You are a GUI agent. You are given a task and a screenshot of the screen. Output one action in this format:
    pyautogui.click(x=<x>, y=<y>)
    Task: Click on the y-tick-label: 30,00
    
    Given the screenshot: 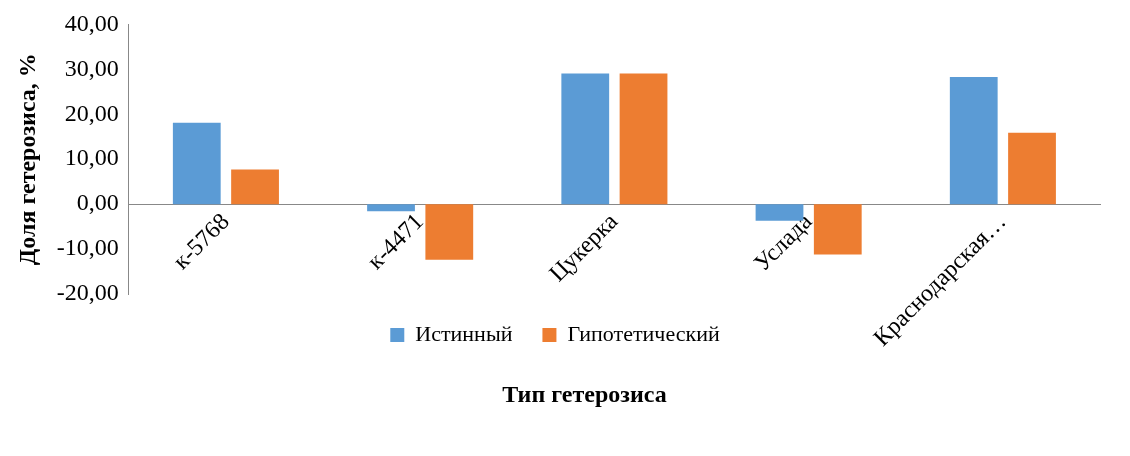 What is the action you would take?
    pyautogui.click(x=91, y=67)
    